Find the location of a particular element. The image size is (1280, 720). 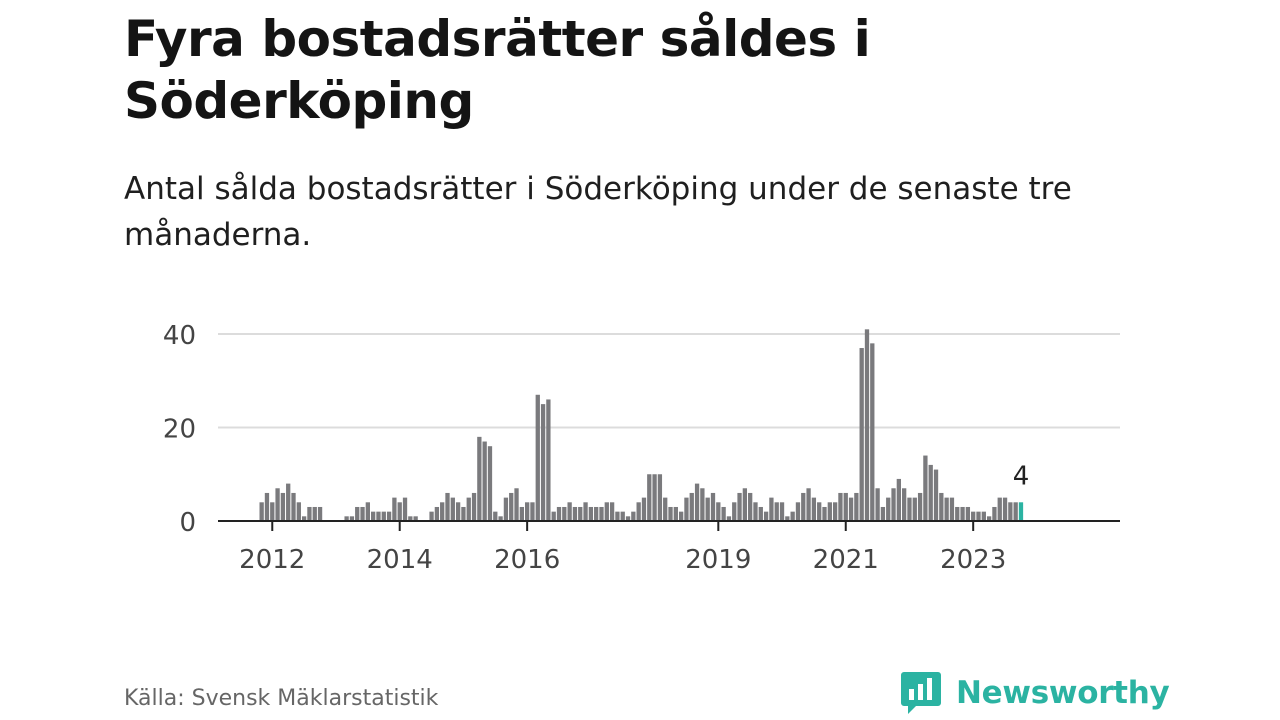

x-tick-label: 2016 is located at coordinates (527, 560).